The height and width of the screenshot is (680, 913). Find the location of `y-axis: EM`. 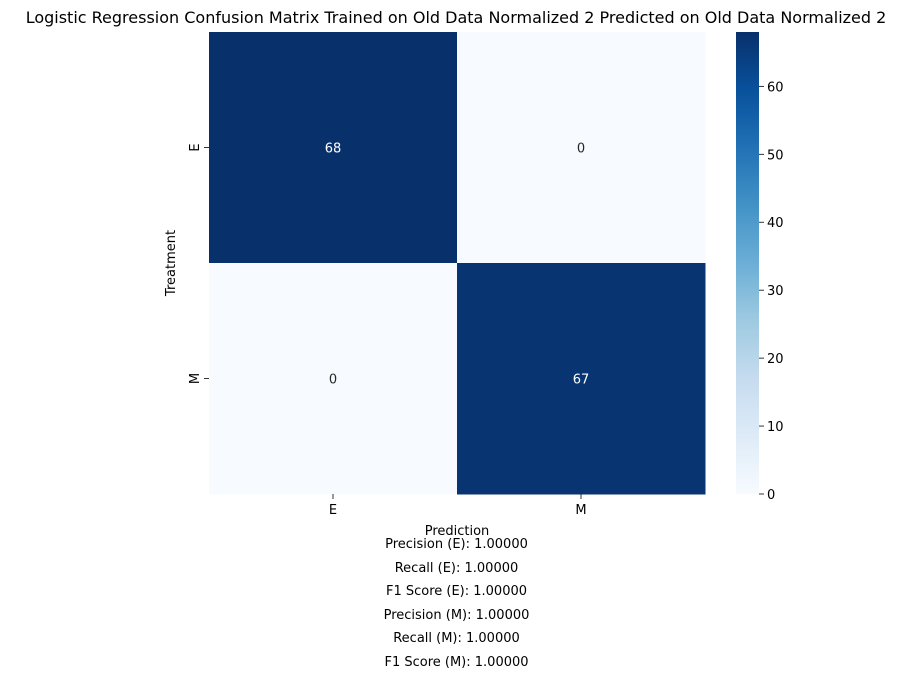

y-axis: EM is located at coordinates (198, 263).